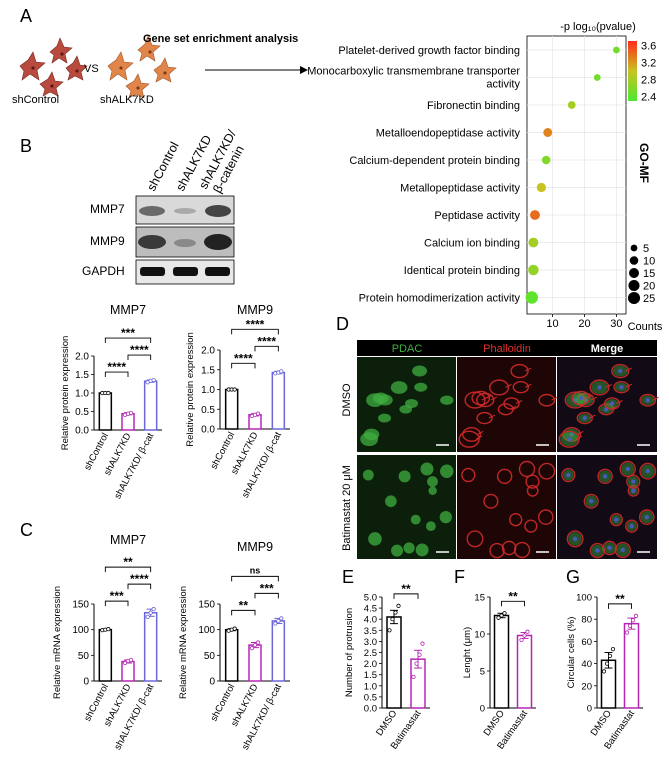 The image size is (669, 763). What do you see at coordinates (103, 271) in the screenshot?
I see `blot-protein-label: GAPDH` at bounding box center [103, 271].